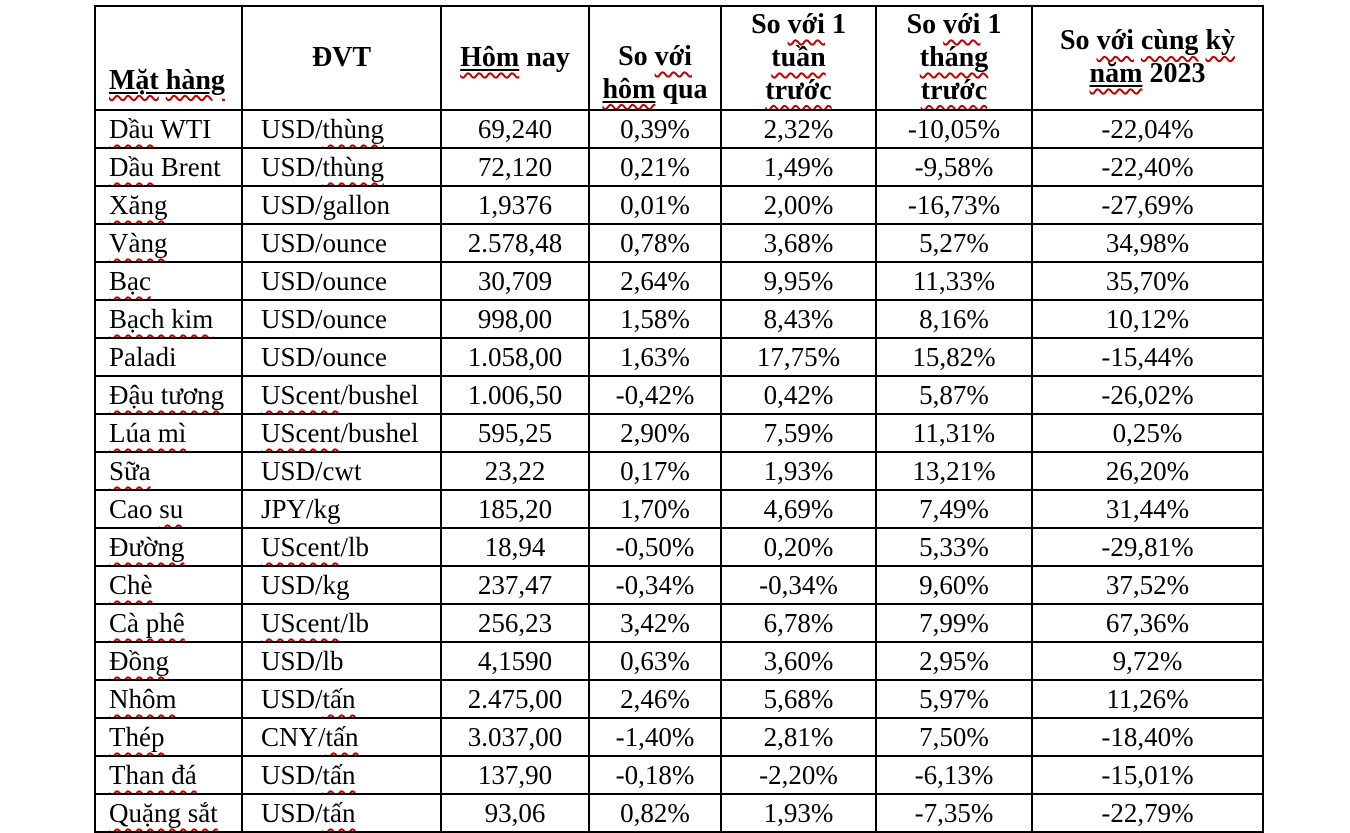  What do you see at coordinates (163, 812) in the screenshot?
I see `spellcheck-squiggle-word: Quặng sắt` at bounding box center [163, 812].